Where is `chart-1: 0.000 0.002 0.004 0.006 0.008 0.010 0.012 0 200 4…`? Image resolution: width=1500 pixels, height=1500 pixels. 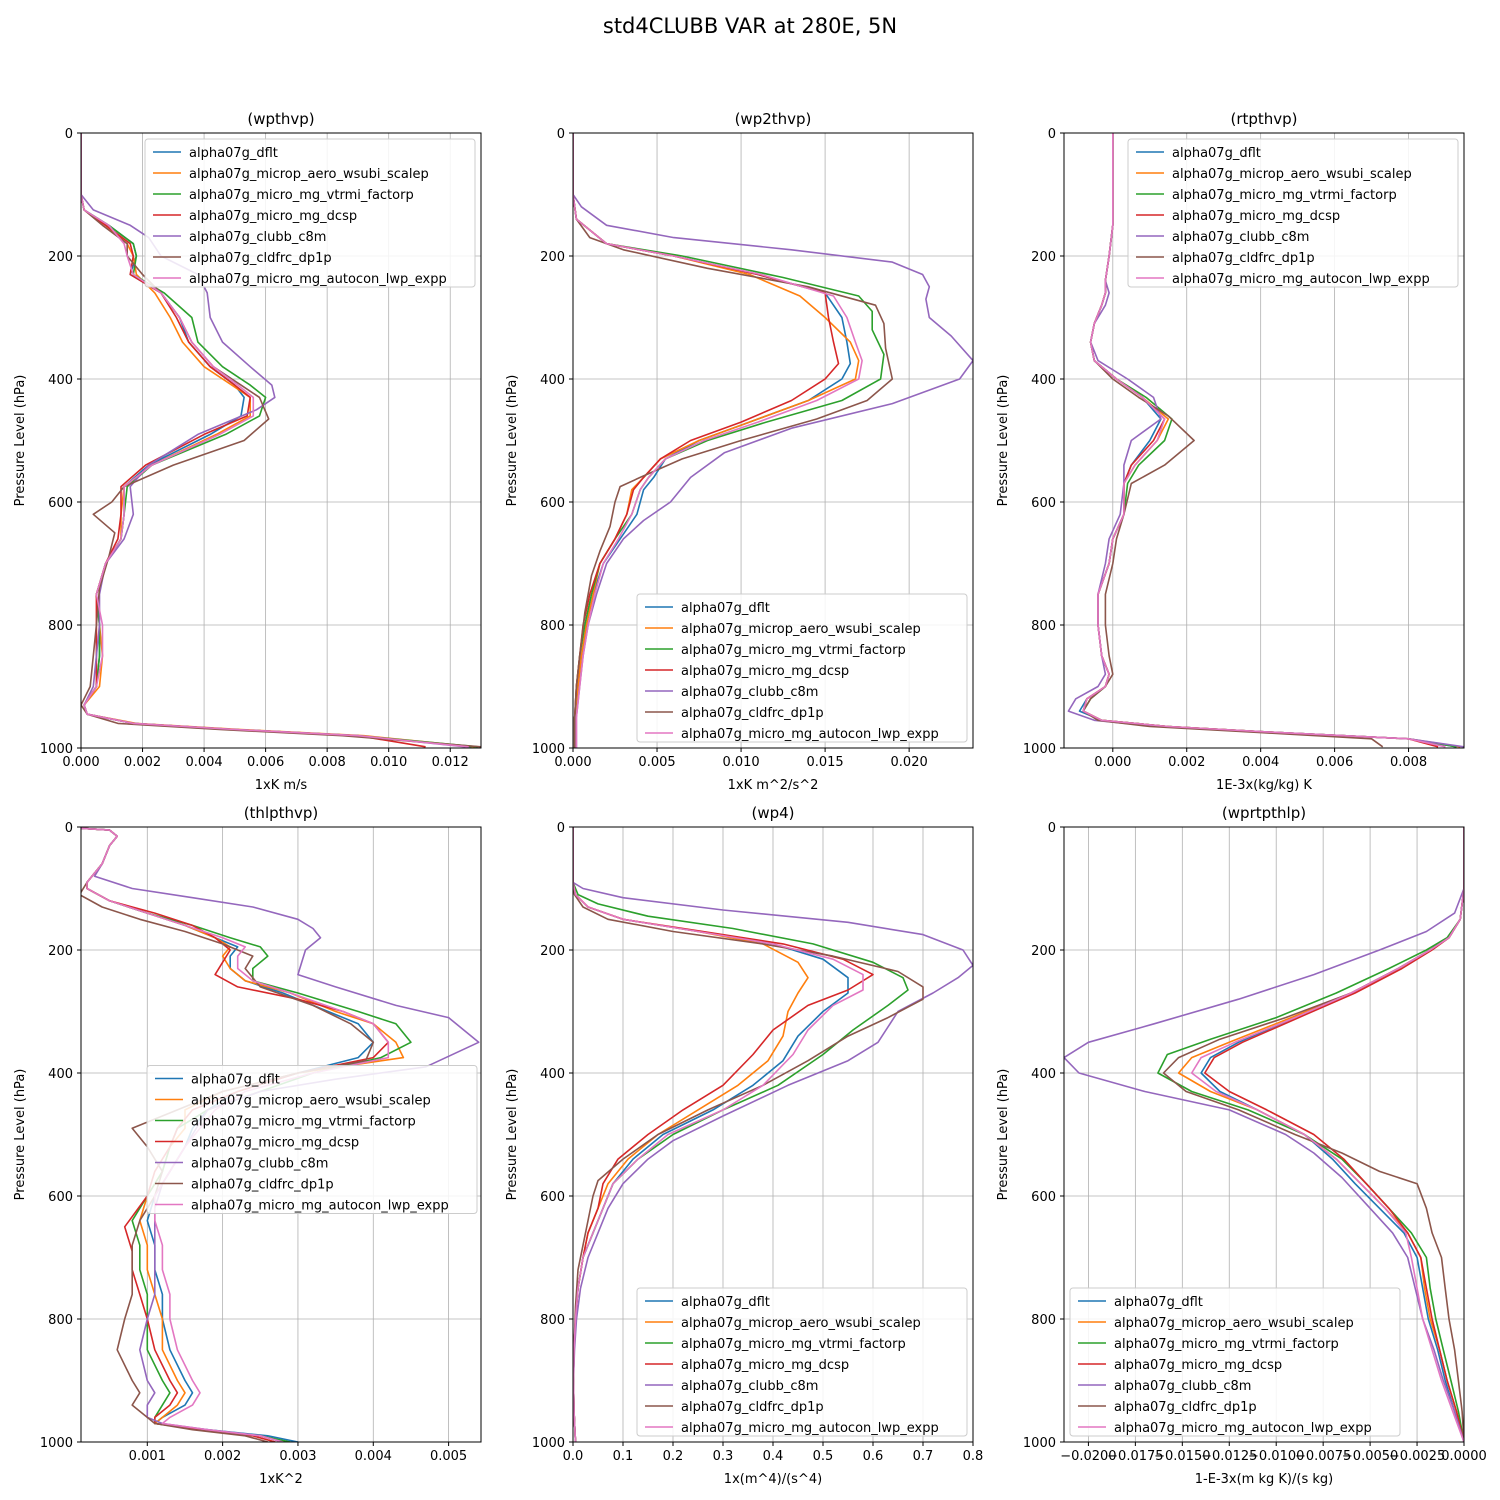 chart-1: 0.000 0.002 0.004 0.006 0.008 0.010 0.012 0 200 4… is located at coordinates (247, 451).